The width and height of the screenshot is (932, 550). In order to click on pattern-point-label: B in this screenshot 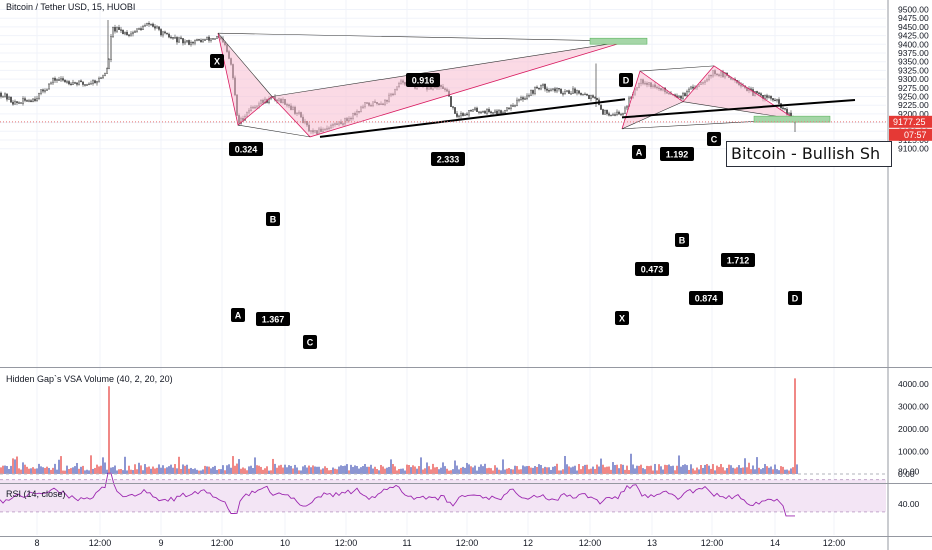, I will do `click(682, 241)`.